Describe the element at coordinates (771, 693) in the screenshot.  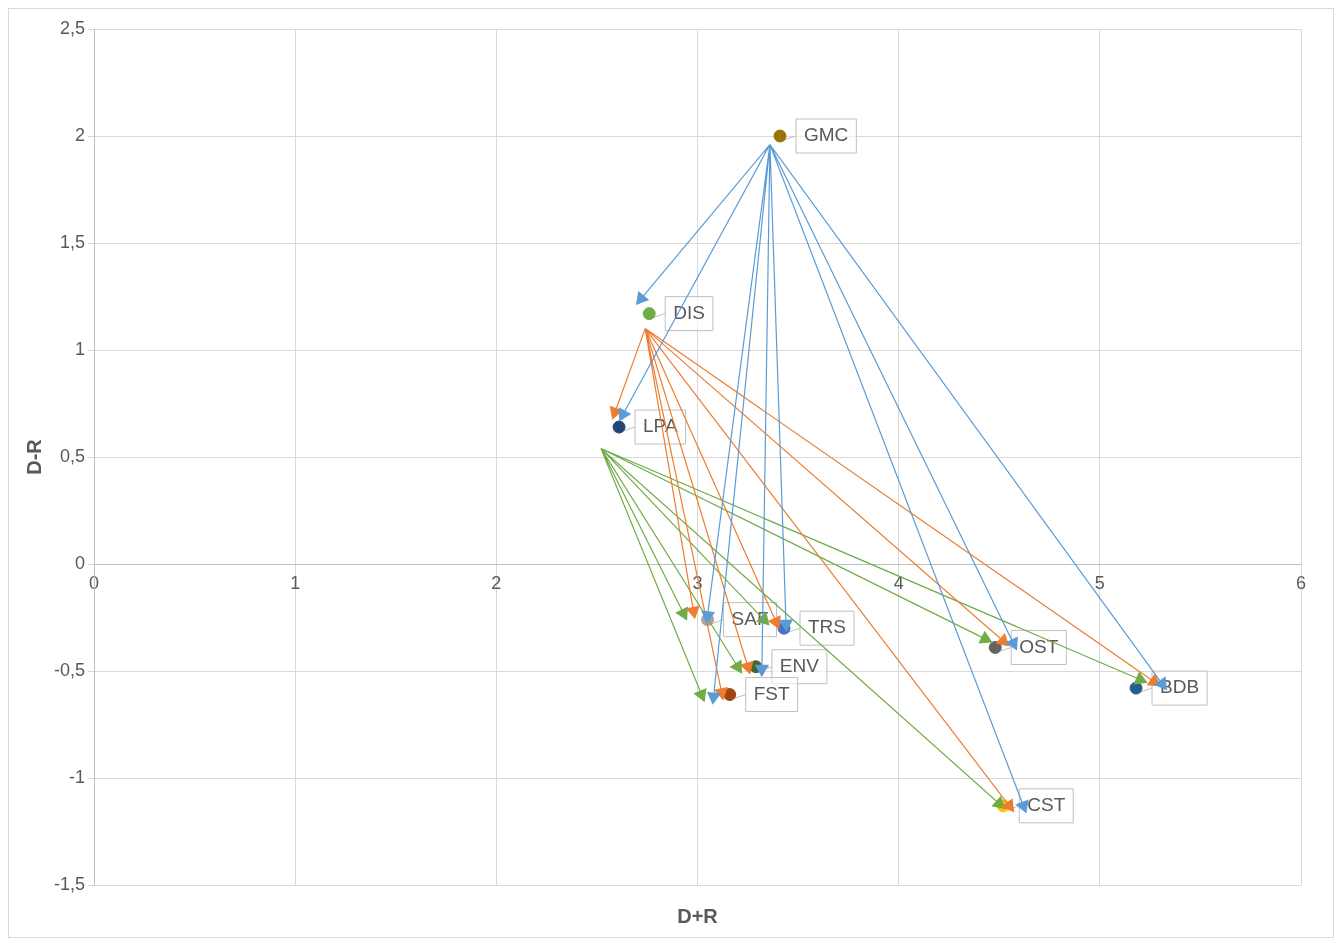
I see `annotation: FST` at that location.